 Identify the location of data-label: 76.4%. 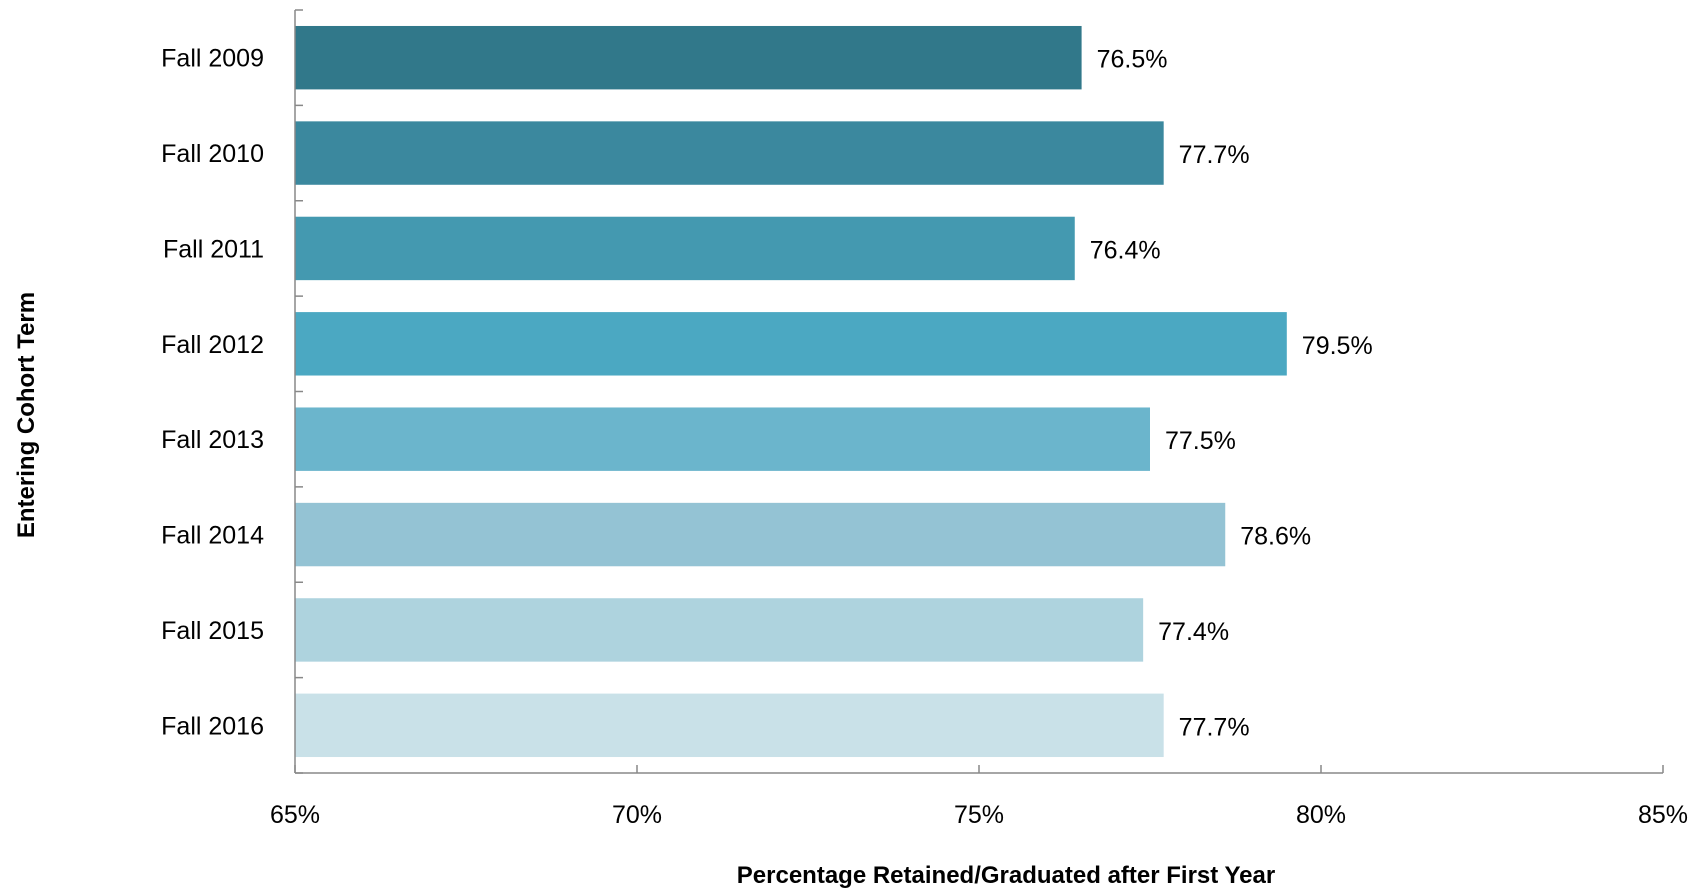
(1125, 250).